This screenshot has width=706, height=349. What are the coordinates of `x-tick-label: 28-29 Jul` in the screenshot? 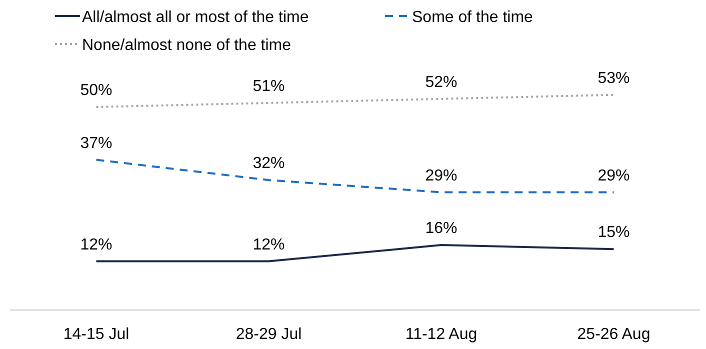 It's located at (269, 334).